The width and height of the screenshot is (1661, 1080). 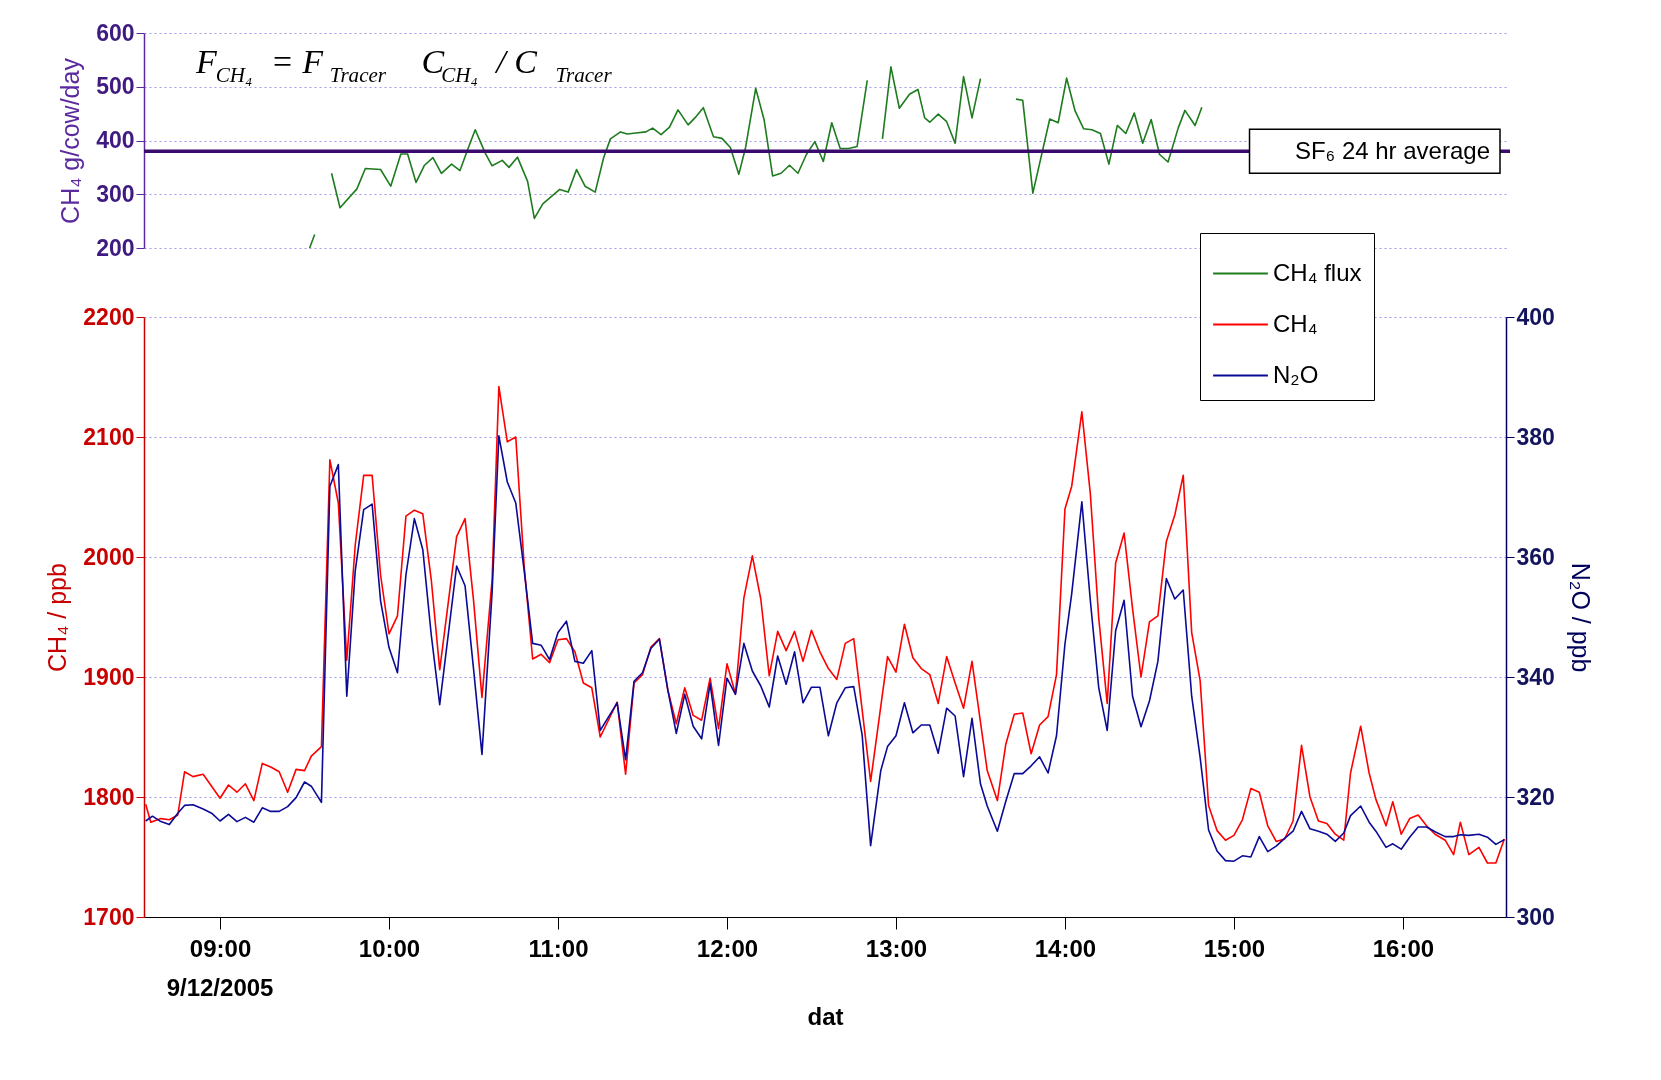 What do you see at coordinates (1065, 948) in the screenshot?
I see `x-tick-label: 14:00` at bounding box center [1065, 948].